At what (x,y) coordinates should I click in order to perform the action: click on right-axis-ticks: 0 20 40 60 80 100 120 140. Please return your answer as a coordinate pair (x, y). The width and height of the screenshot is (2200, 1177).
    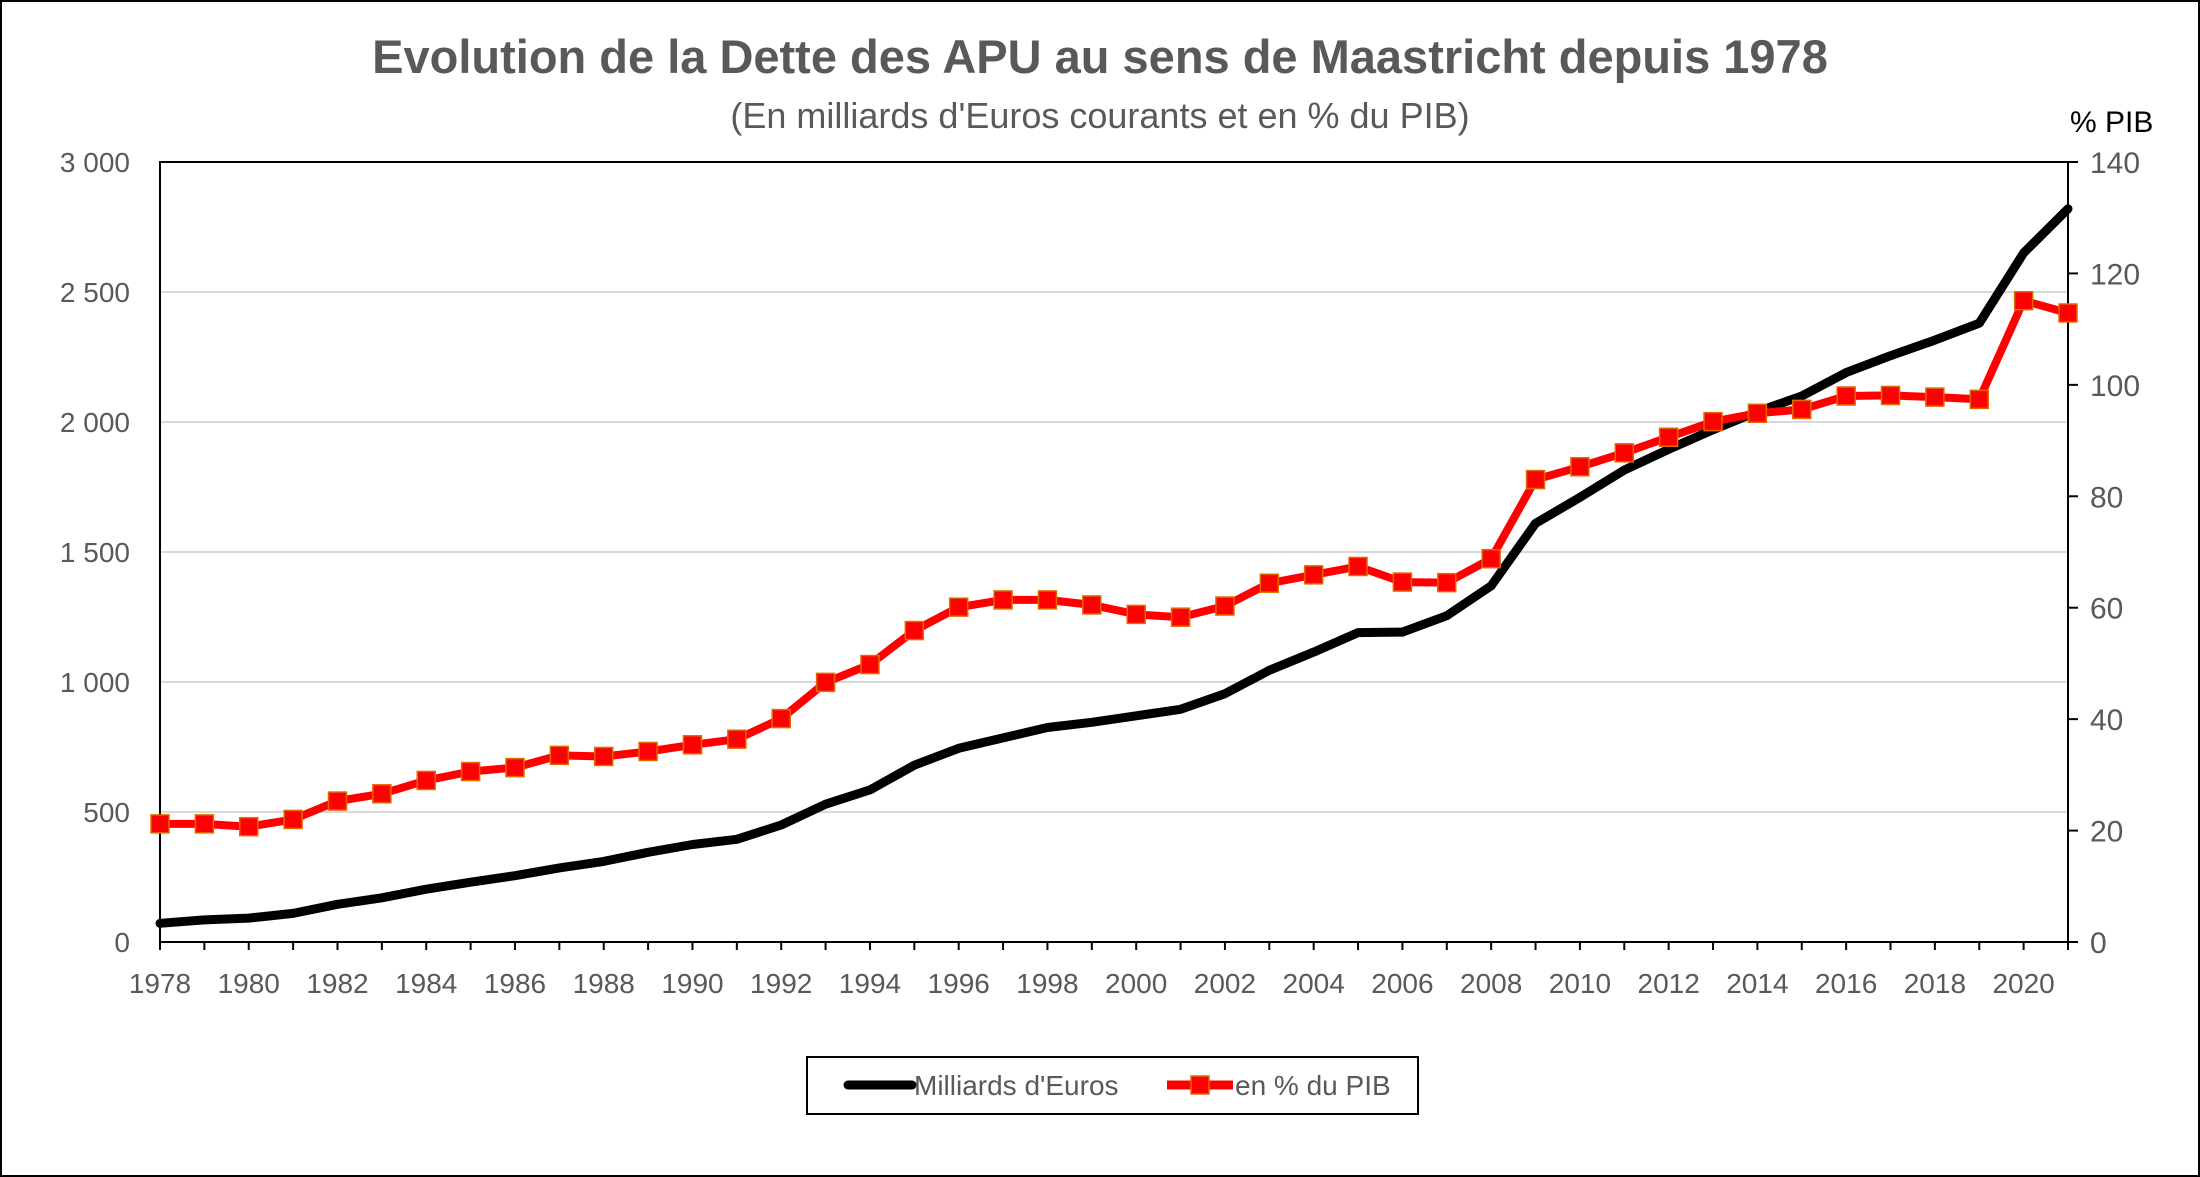
    Looking at the image, I should click on (2104, 553).